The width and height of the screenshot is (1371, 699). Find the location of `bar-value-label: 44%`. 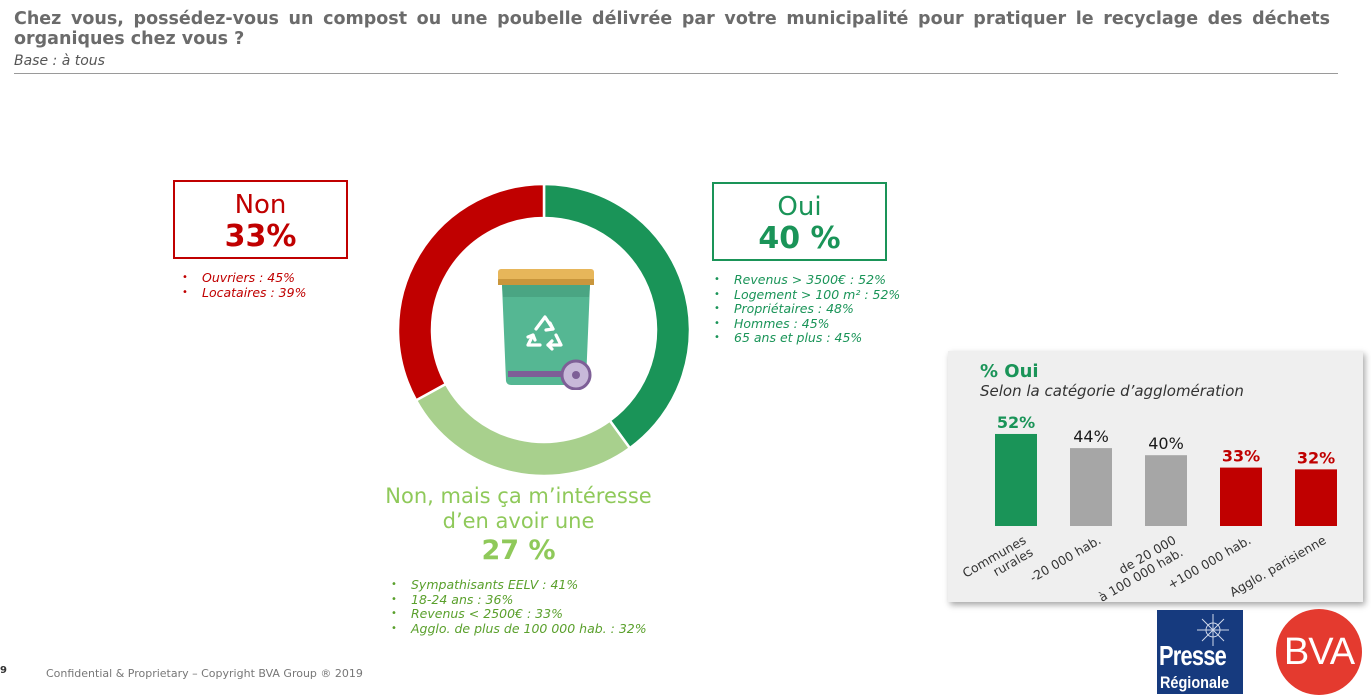

bar-value-label: 44% is located at coordinates (1091, 436).